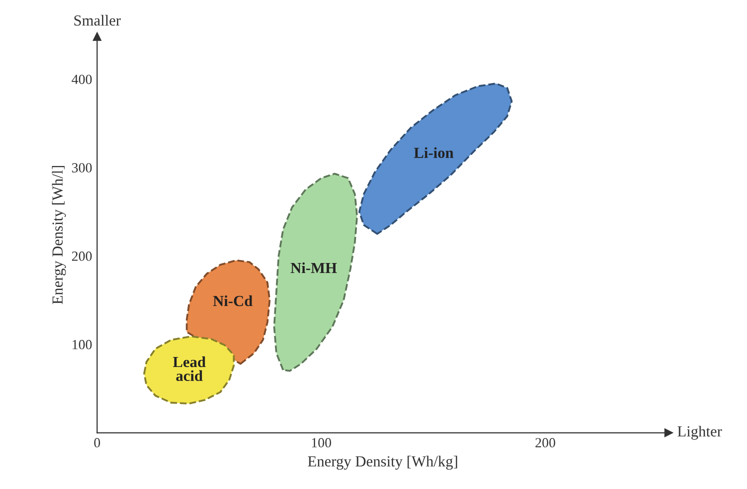  What do you see at coordinates (189, 369) in the screenshot?
I see `series-label: Lead acid` at bounding box center [189, 369].